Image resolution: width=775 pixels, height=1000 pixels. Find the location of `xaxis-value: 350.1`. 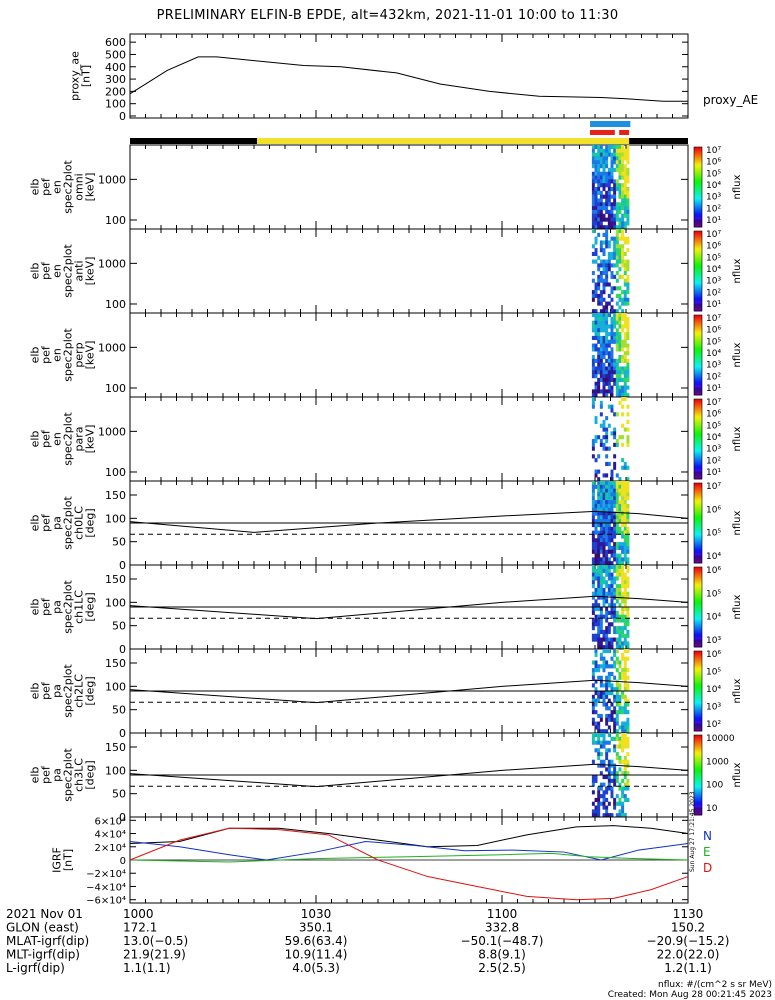

xaxis-value: 350.1 is located at coordinates (316, 928).